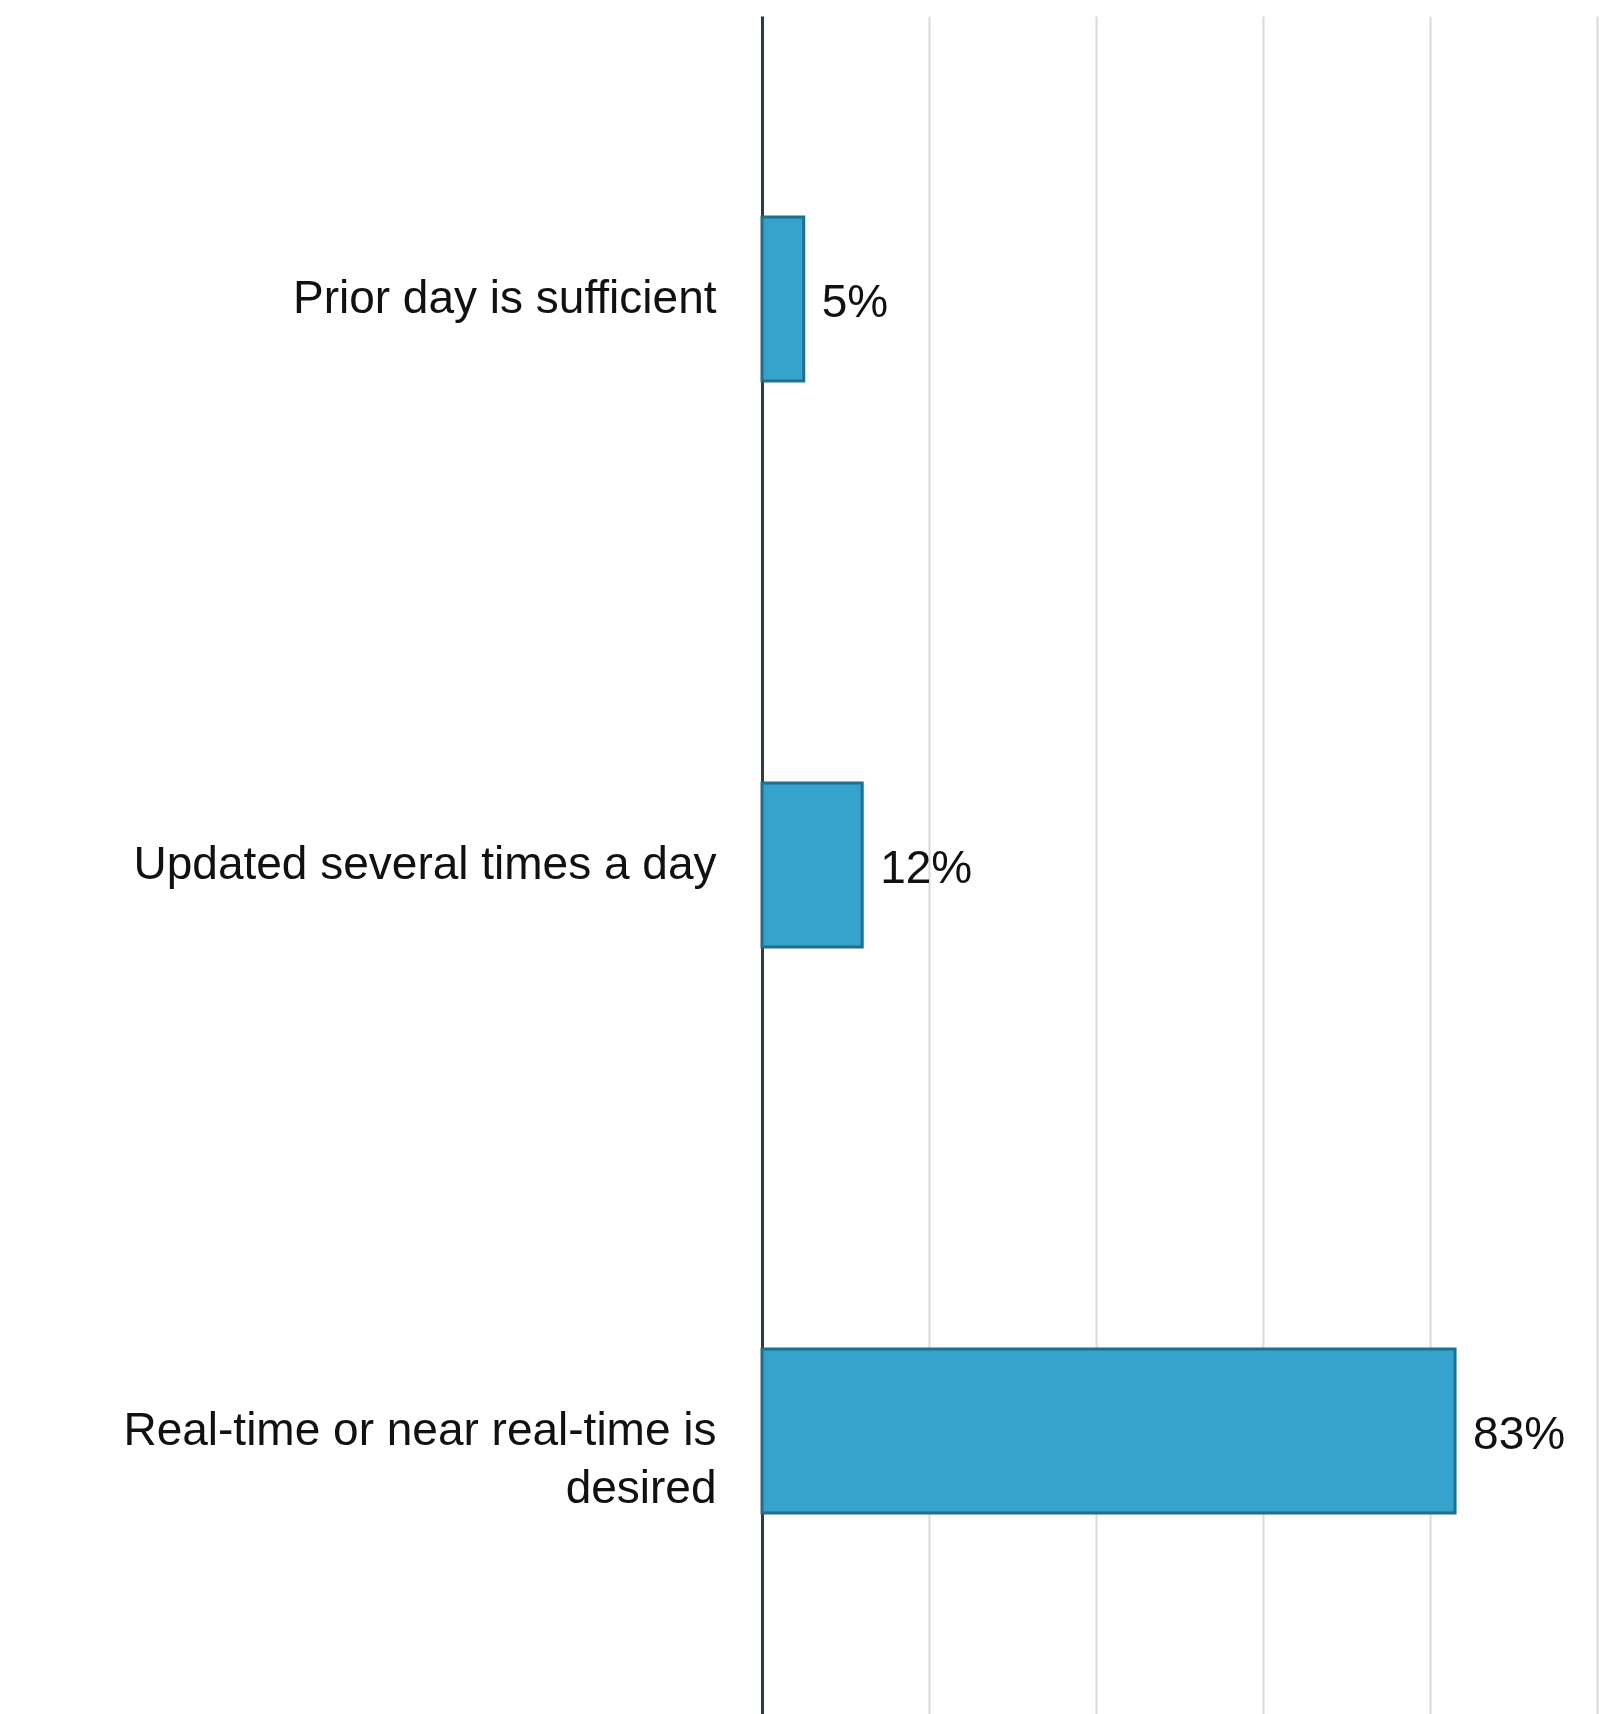 This screenshot has height=1714, width=1615. Describe the element at coordinates (420, 1458) in the screenshot. I see `y-tick-label: Real-time or near real-time is desired` at that location.